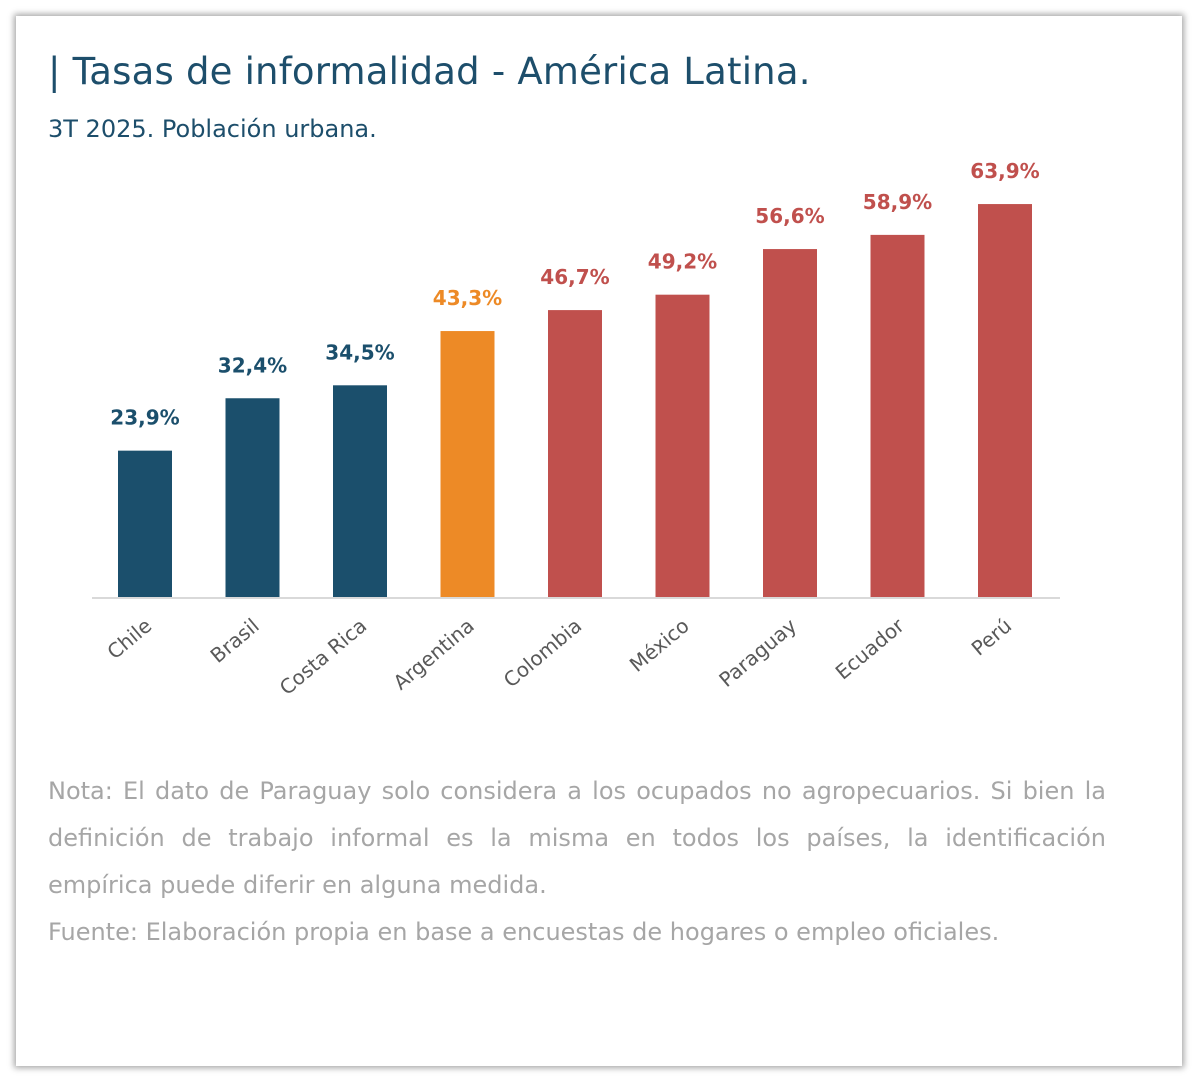 The image size is (1200, 1083). What do you see at coordinates (1005, 401) in the screenshot?
I see `bar-perú` at bounding box center [1005, 401].